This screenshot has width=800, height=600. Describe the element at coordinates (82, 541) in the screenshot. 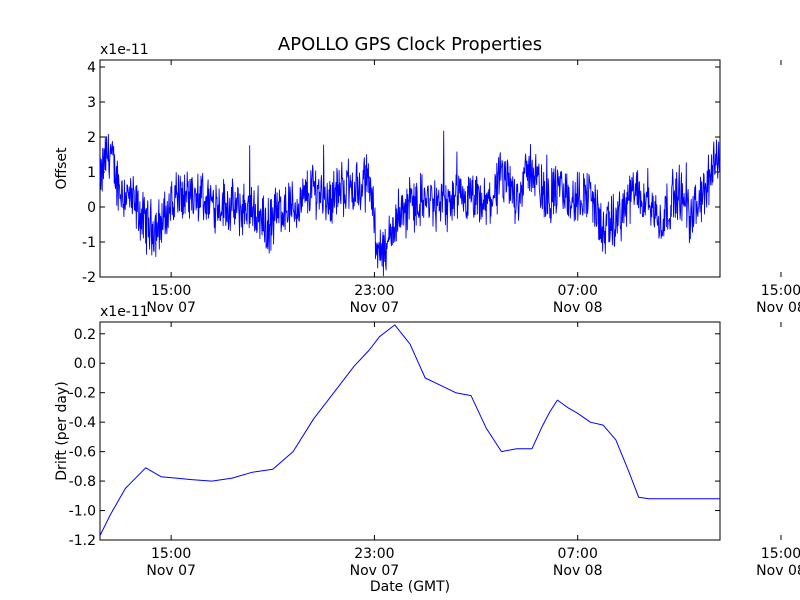

I see `drift-ytick-label: -1.2` at that location.